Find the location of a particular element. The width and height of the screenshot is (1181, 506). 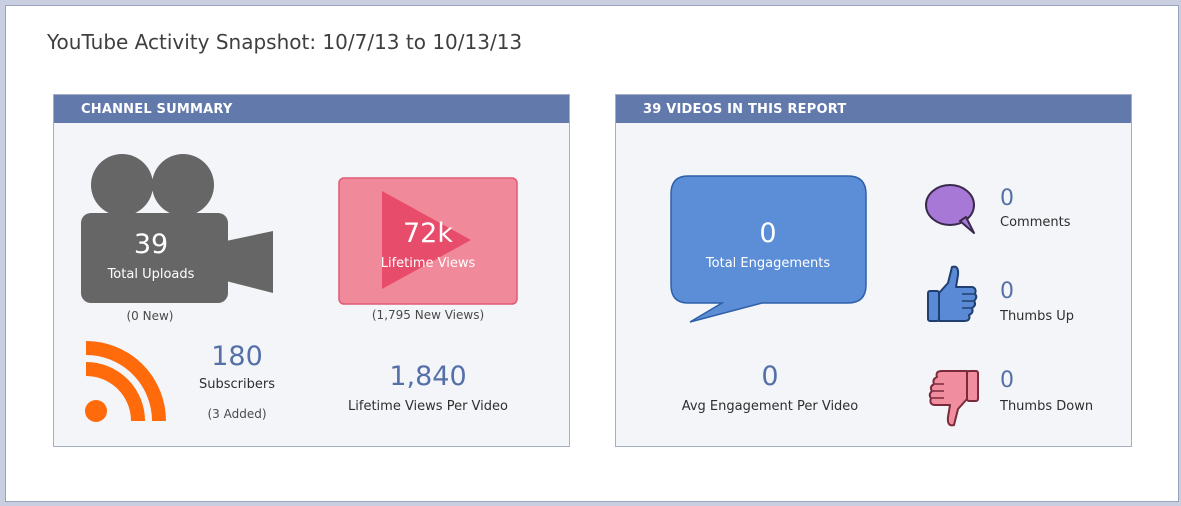

avg-engagement-label: Avg Engagement Per Video is located at coordinates (770, 406).